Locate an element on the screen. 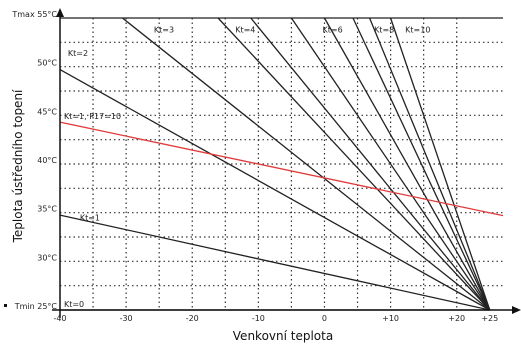 This screenshot has width=521, height=351. series-label: Kt=0 is located at coordinates (74, 304).